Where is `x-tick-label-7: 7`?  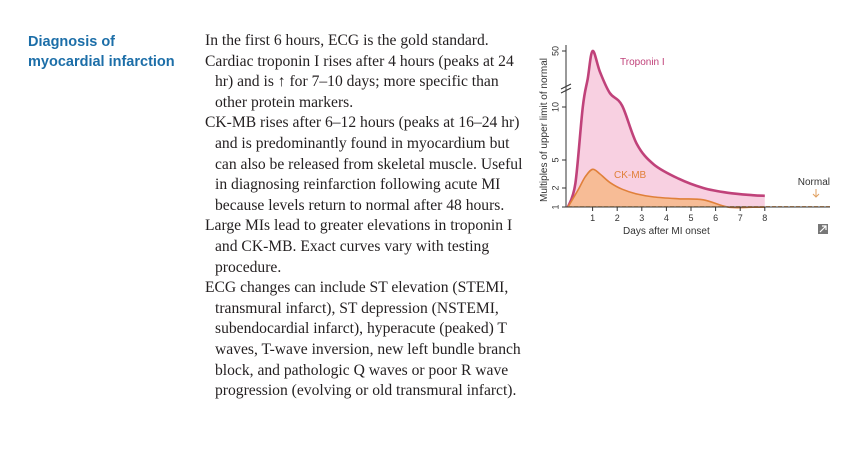 x-tick-label-7: 7 is located at coordinates (740, 218).